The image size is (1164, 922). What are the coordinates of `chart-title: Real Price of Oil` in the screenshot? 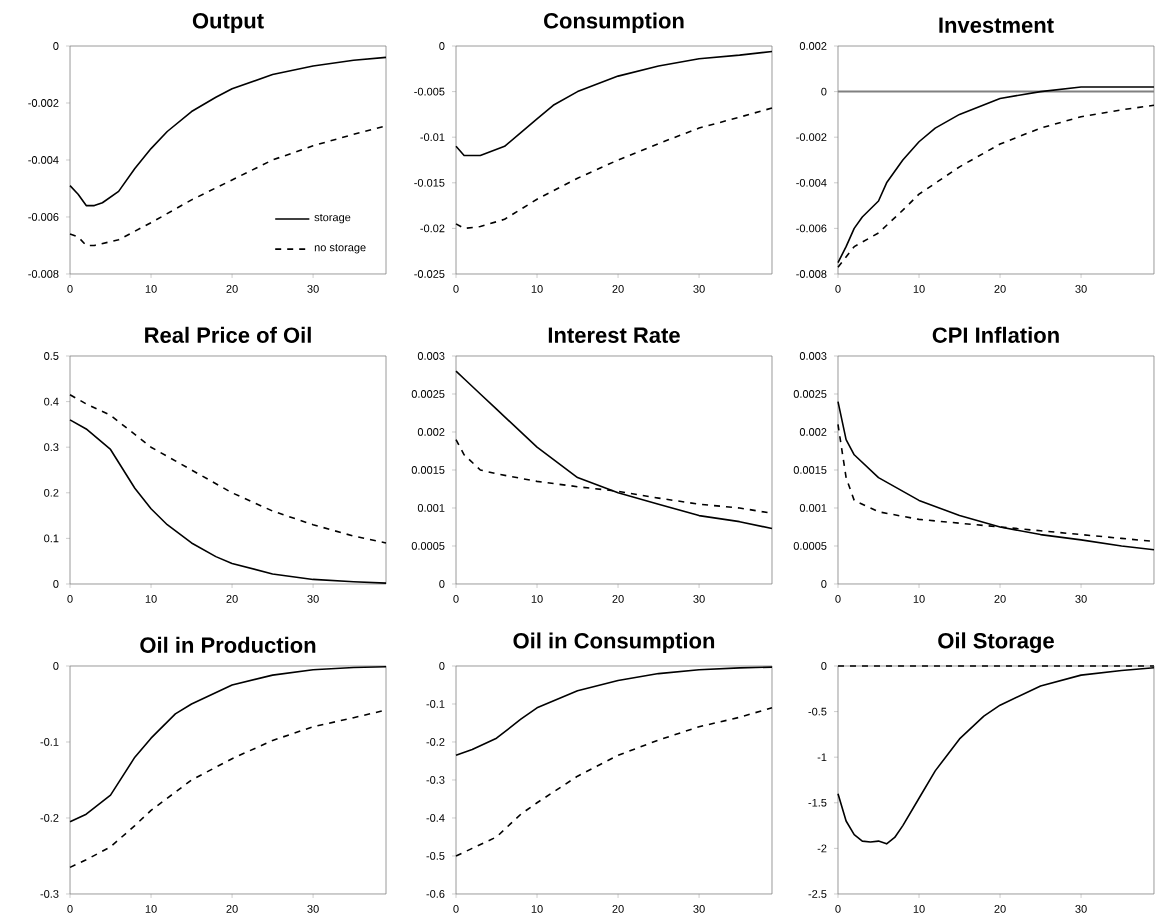 It's located at (228, 334).